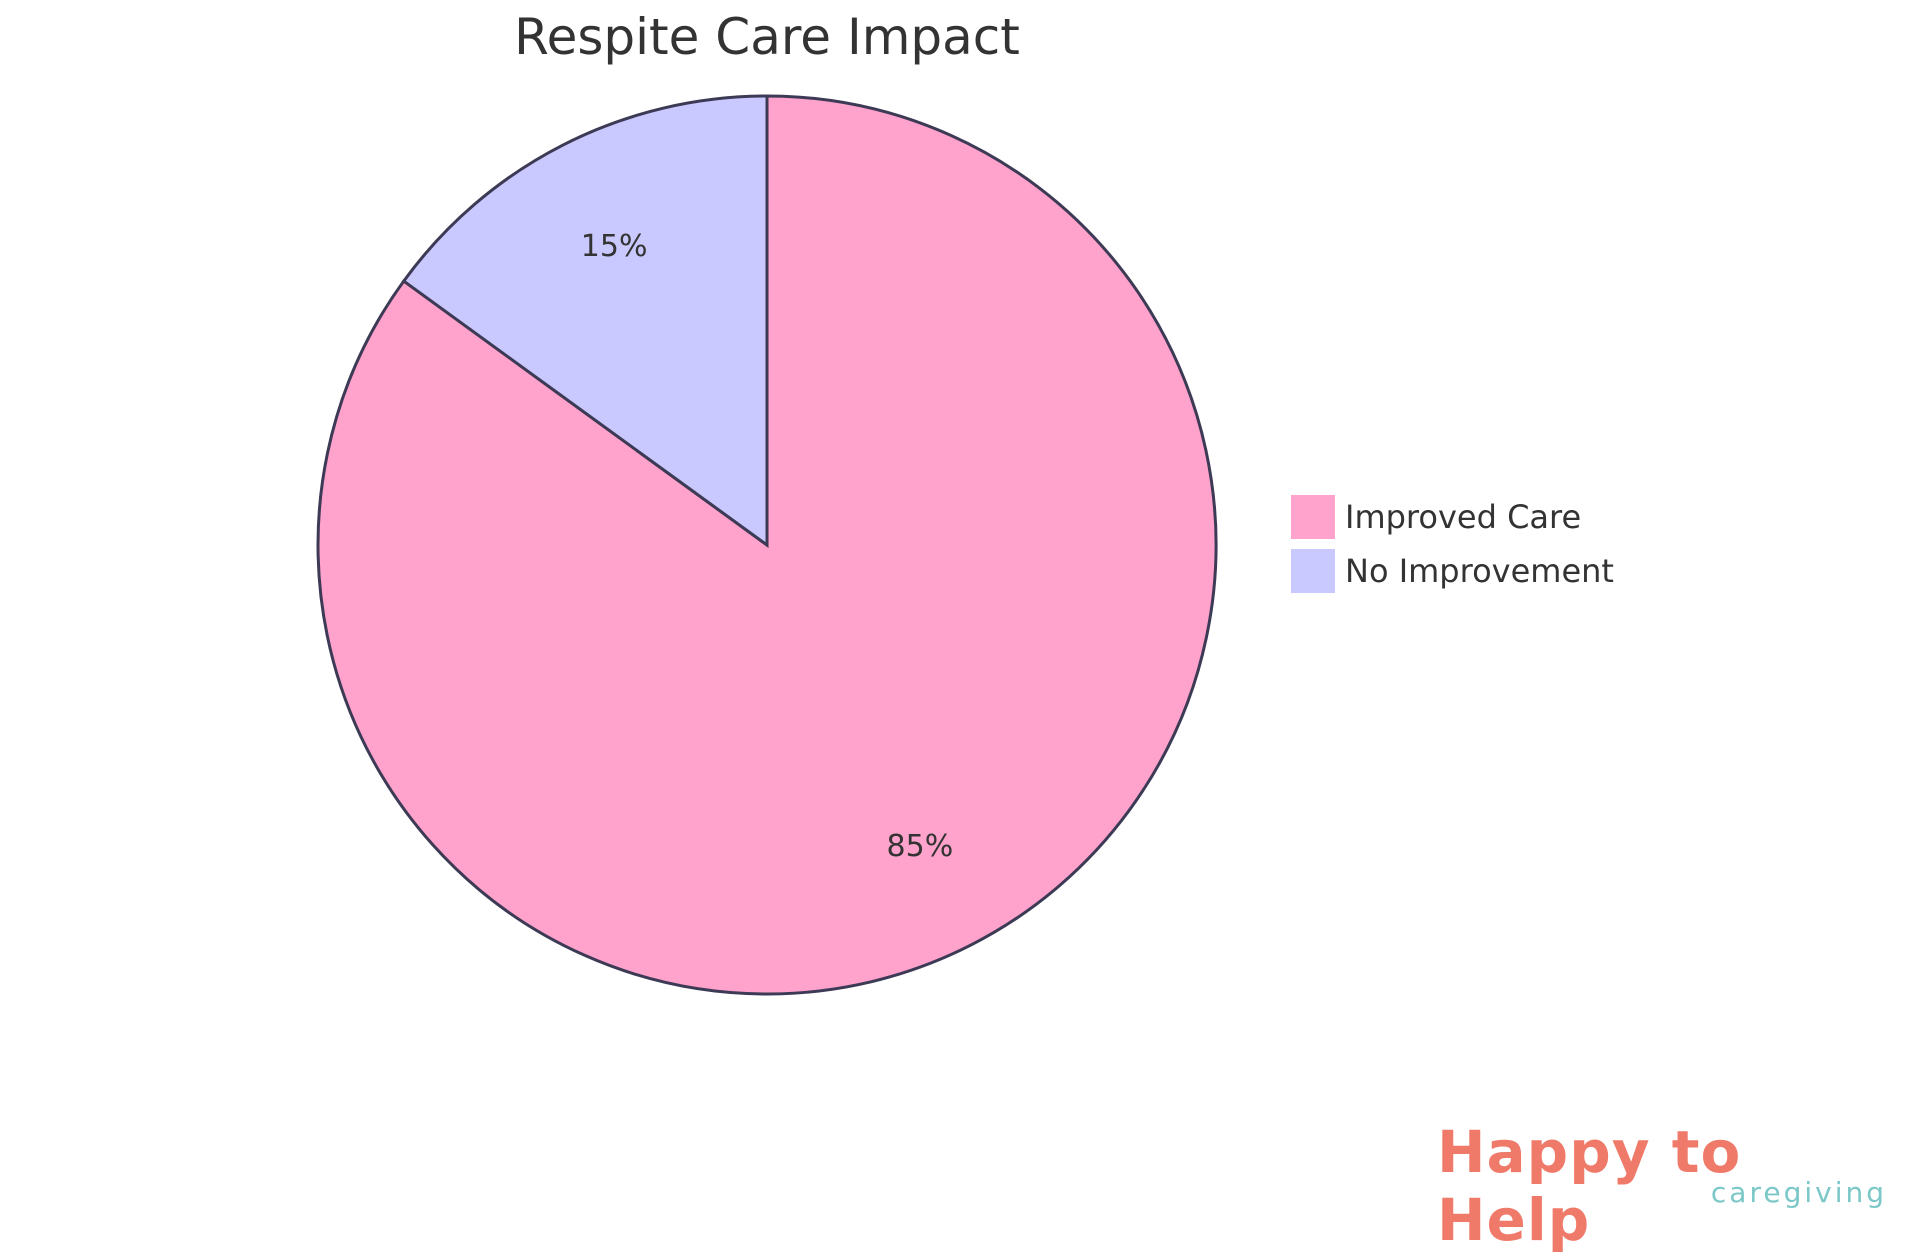 This screenshot has height=1254, width=1920. Describe the element at coordinates (920, 846) in the screenshot. I see `pie-slice-label: 85%` at that location.